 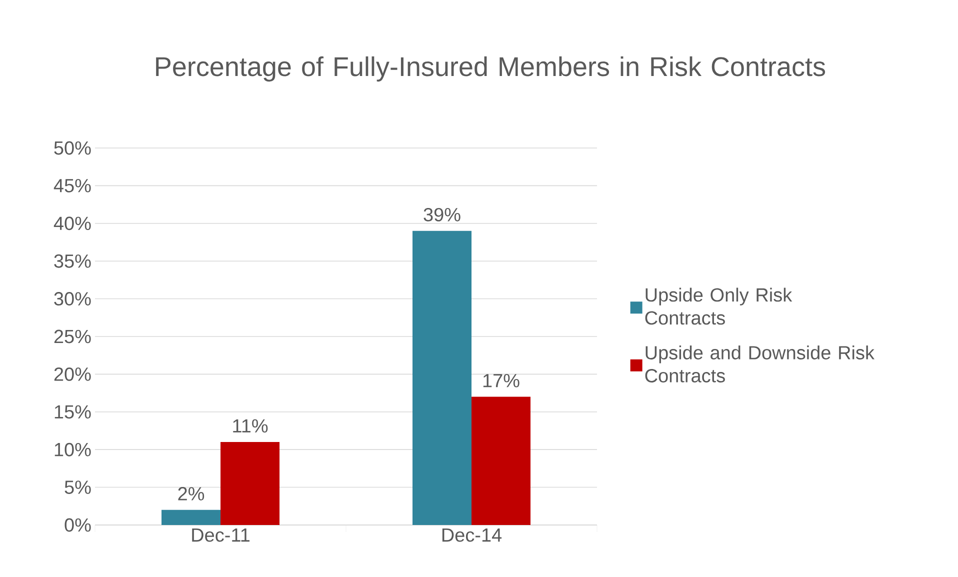 What do you see at coordinates (72, 223) in the screenshot?
I see `y-tick-label: 40%` at bounding box center [72, 223].